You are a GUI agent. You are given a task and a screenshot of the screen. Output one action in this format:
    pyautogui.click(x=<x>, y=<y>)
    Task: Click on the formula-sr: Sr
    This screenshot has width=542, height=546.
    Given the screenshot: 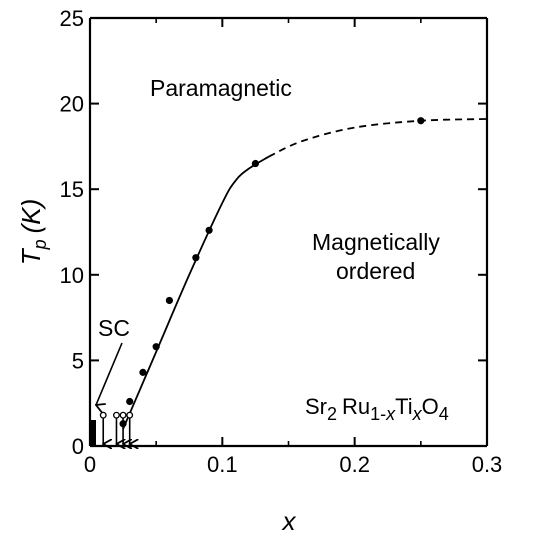 What is the action you would take?
    pyautogui.click(x=316, y=406)
    